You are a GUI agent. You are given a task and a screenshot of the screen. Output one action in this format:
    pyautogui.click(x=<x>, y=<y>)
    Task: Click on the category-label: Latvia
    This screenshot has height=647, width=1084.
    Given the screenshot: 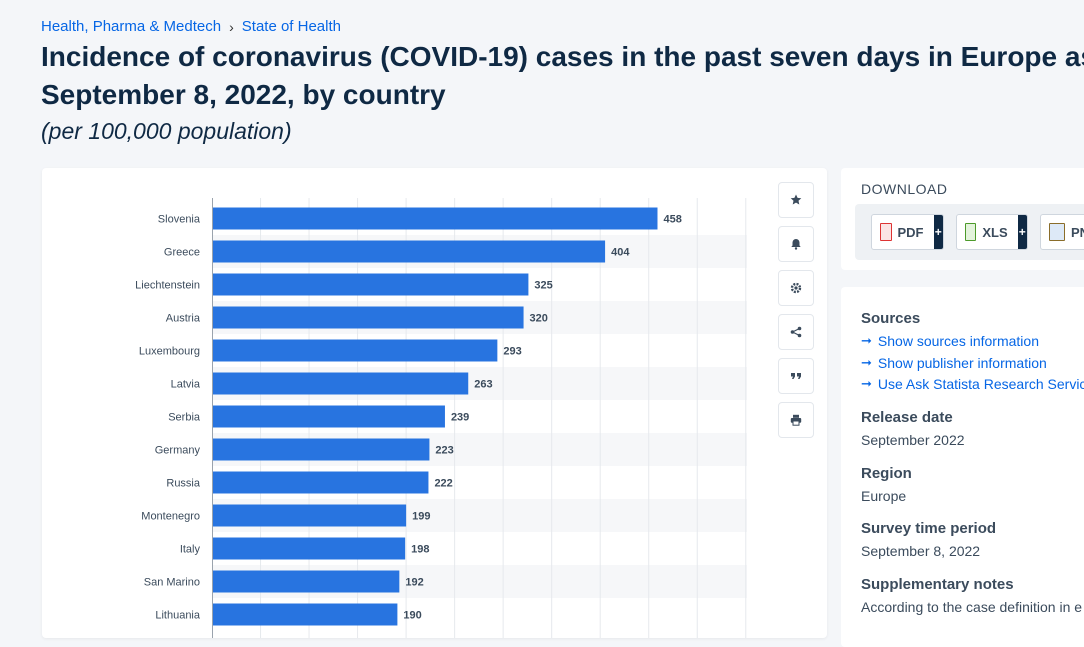 What is the action you would take?
    pyautogui.click(x=186, y=385)
    